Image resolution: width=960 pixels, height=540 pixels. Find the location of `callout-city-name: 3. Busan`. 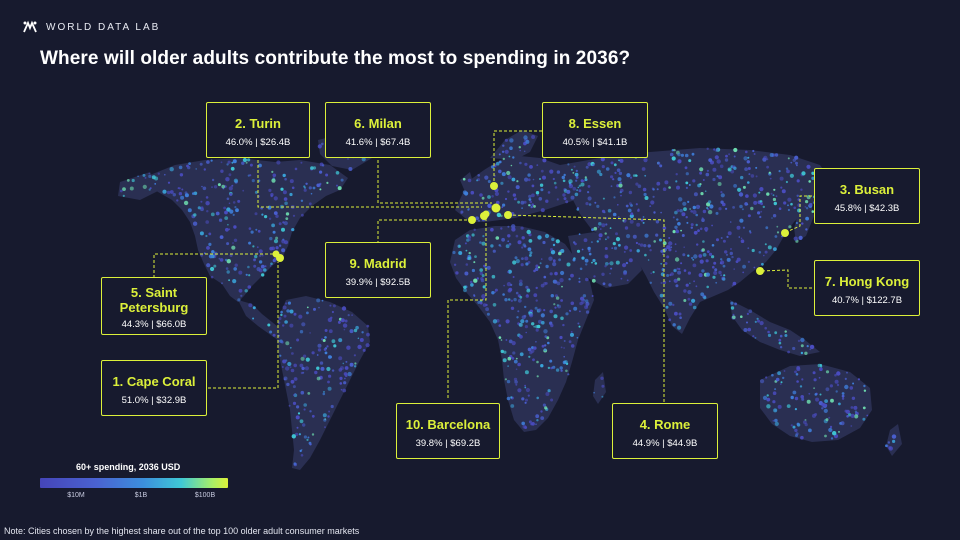

callout-city-name: 3. Busan is located at coordinates (867, 189).